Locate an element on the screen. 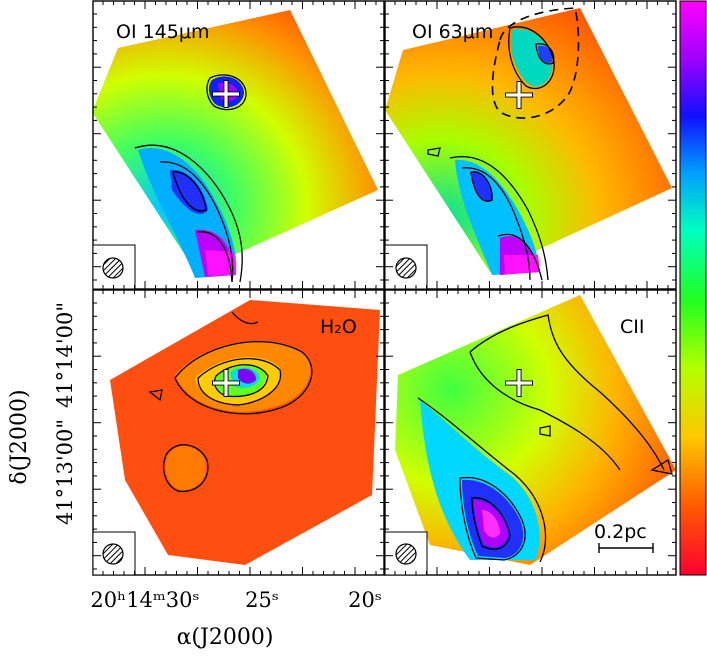 The image size is (707, 656). panel-oi63-label: OI 63μm is located at coordinates (452, 32).